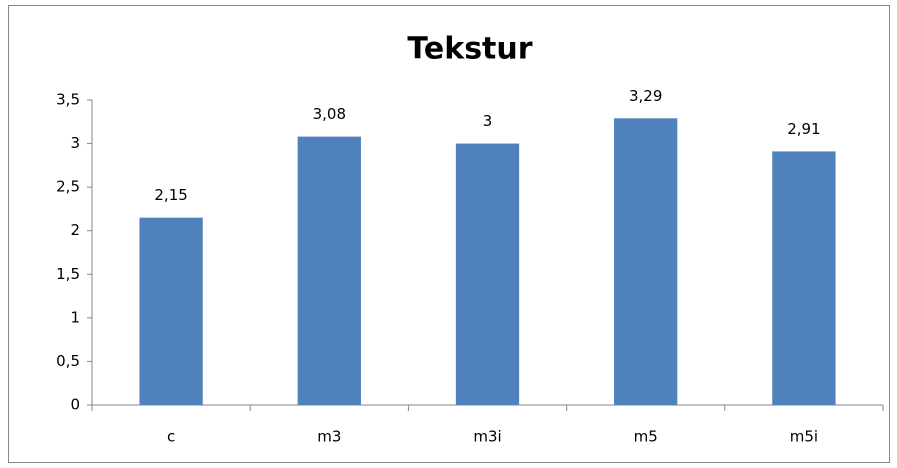  I want to click on y-tick-label: 3, so click(75, 143).